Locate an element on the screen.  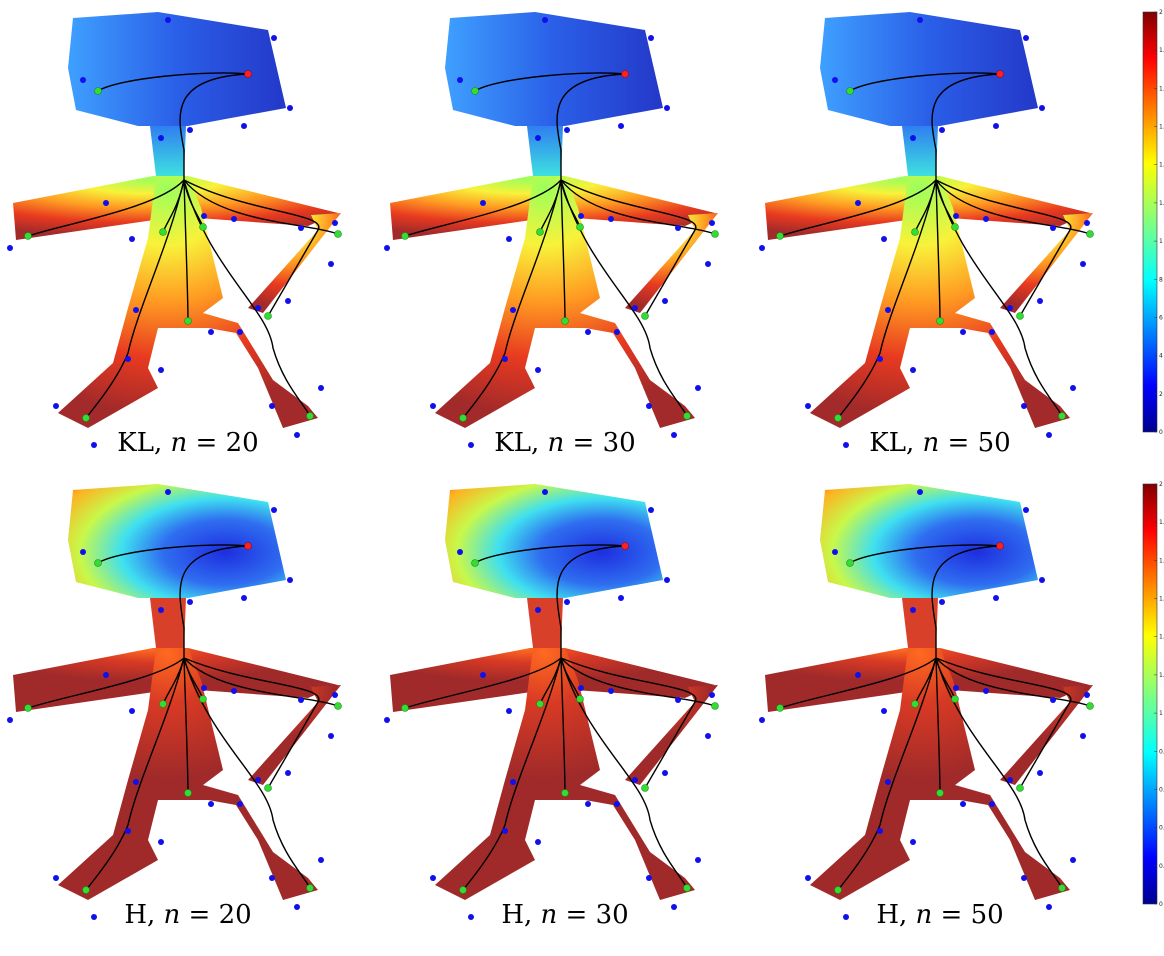
colorbar-tick-label: 1 is located at coordinates (1161, 713).